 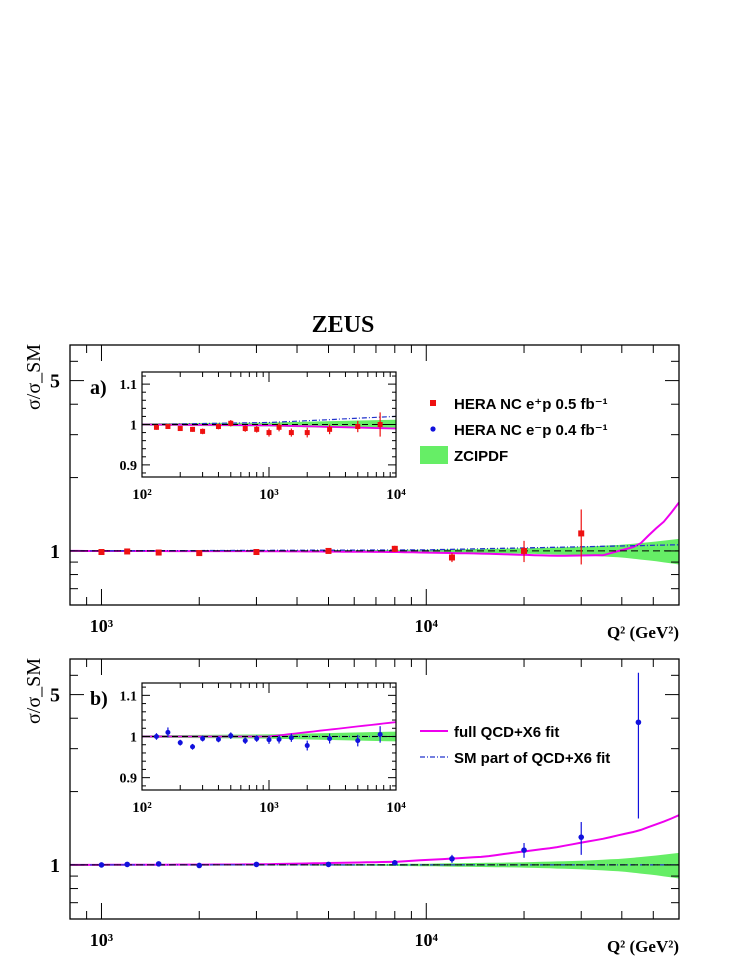 What do you see at coordinates (98, 388) in the screenshot?
I see `panel-label: a)` at bounding box center [98, 388].